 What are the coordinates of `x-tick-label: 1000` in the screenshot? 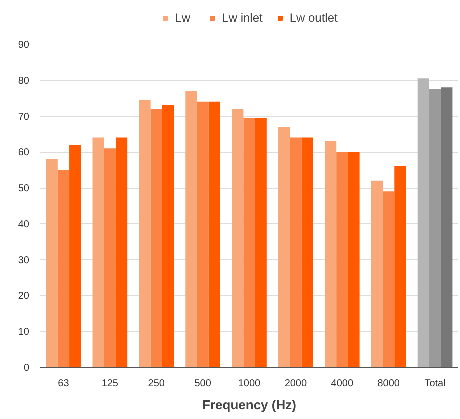 It's located at (250, 384).